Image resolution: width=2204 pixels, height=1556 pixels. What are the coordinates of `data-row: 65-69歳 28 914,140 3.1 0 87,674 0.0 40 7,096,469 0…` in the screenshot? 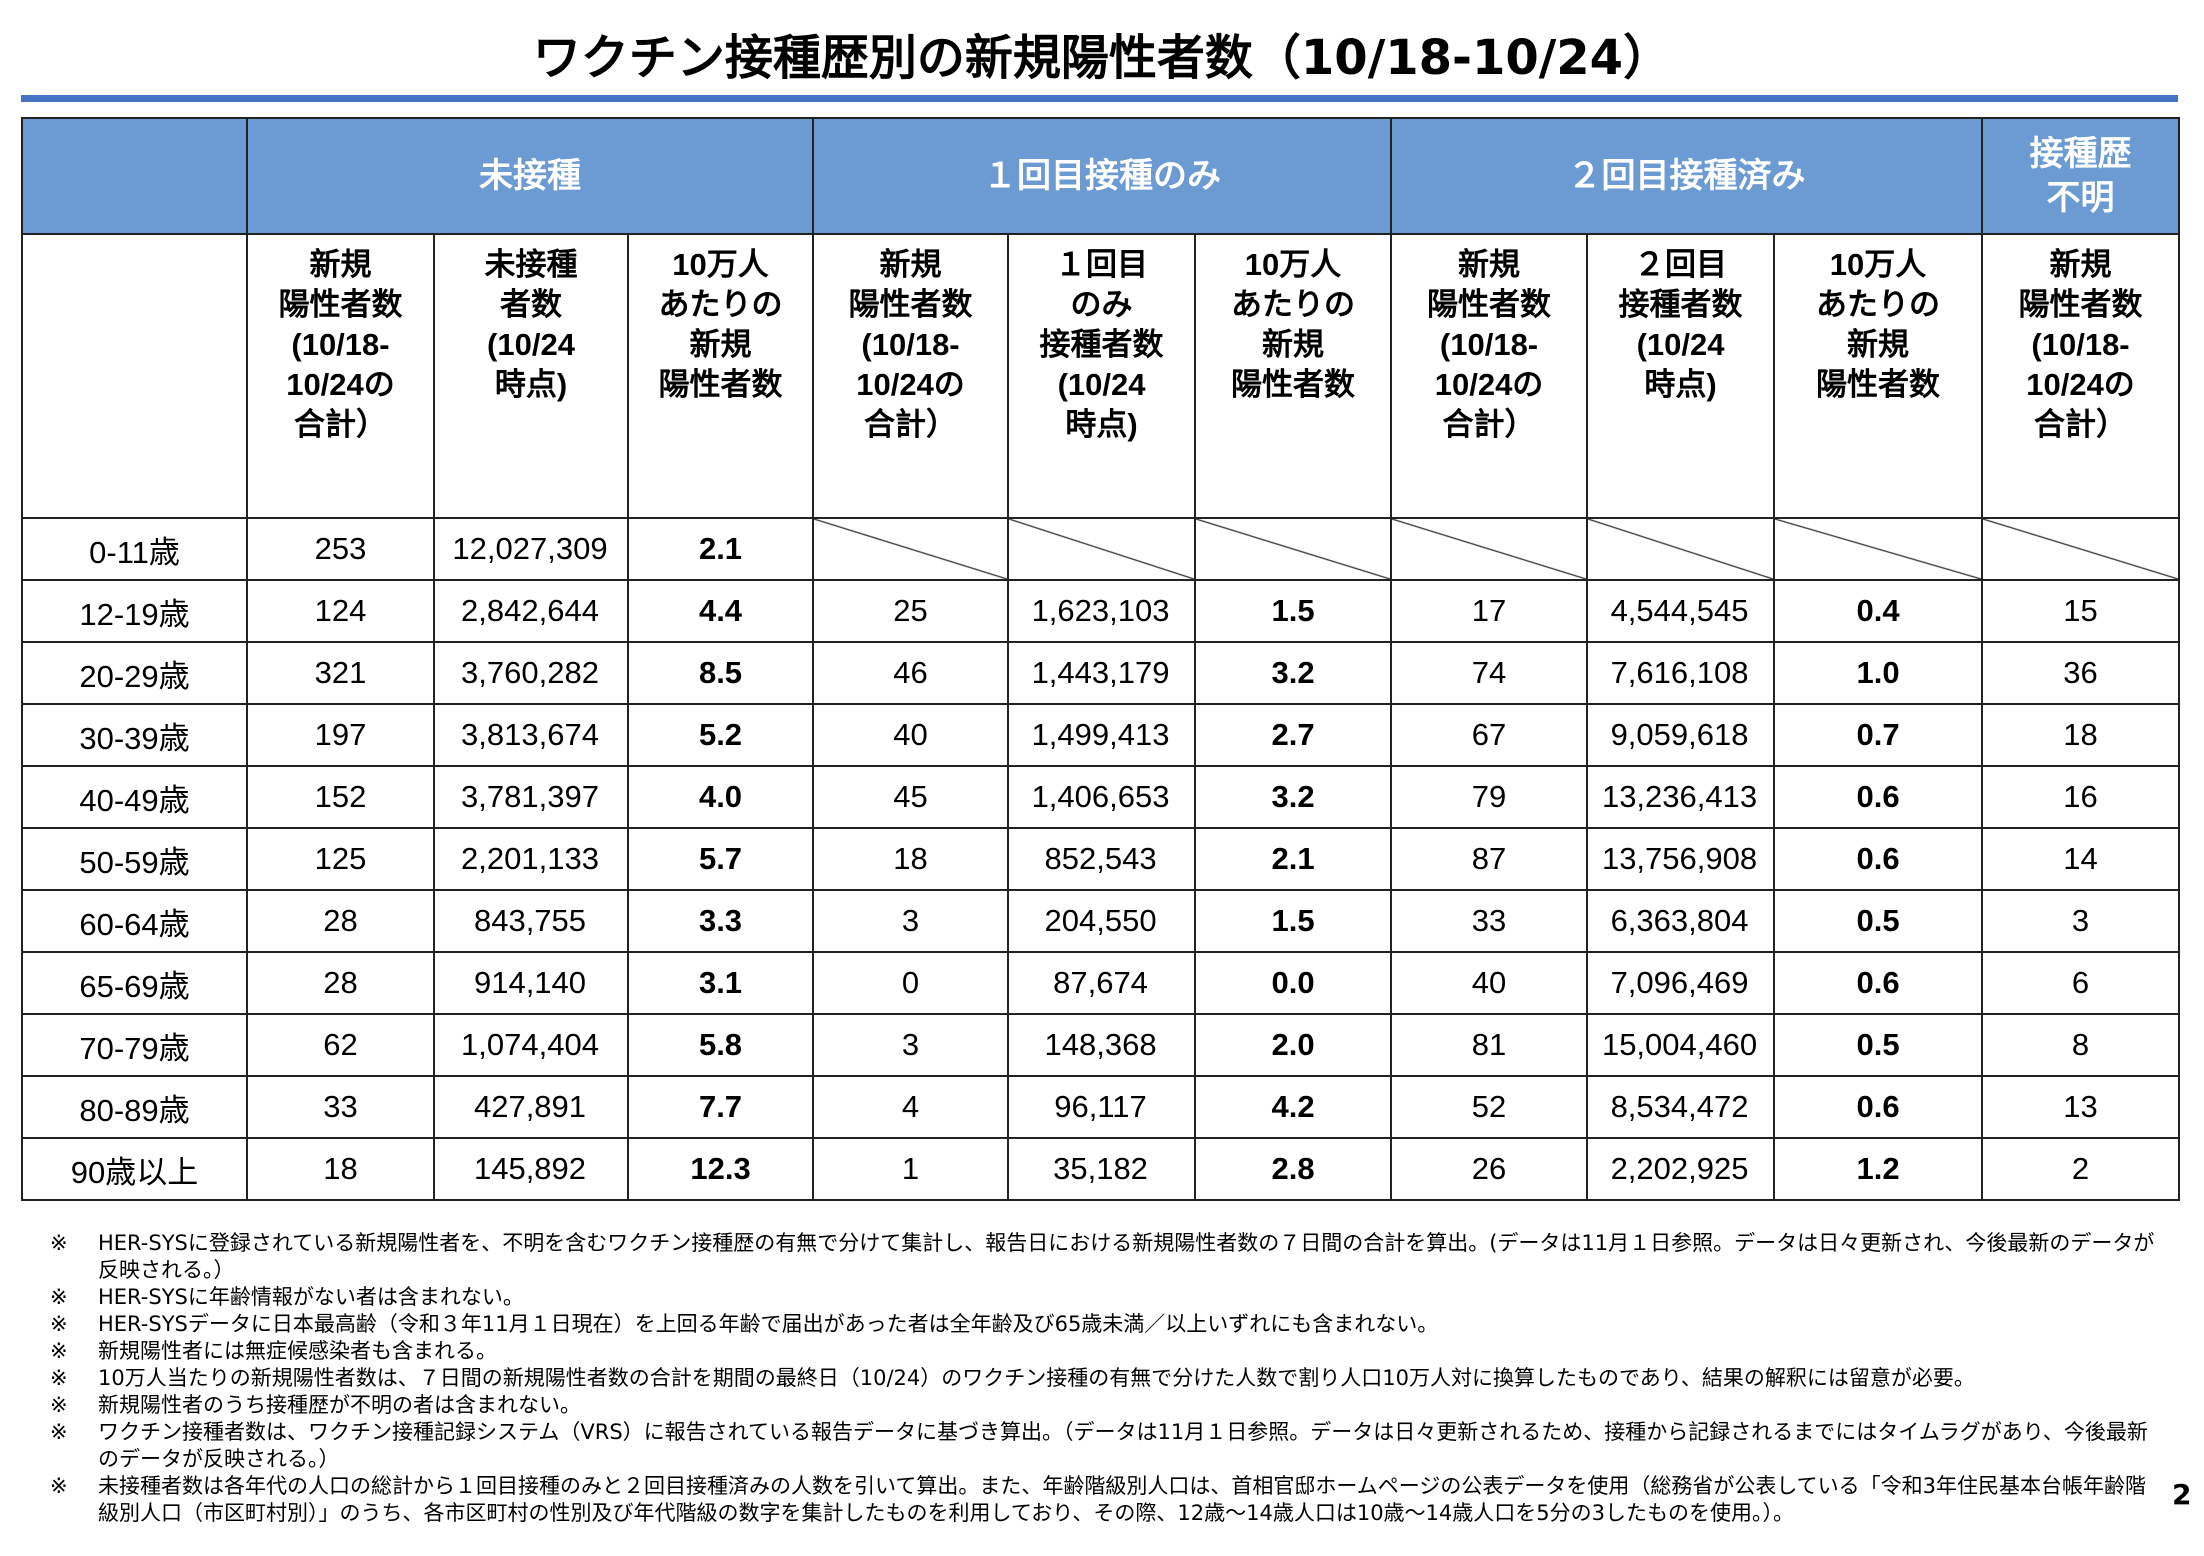 It's located at (1101, 983).